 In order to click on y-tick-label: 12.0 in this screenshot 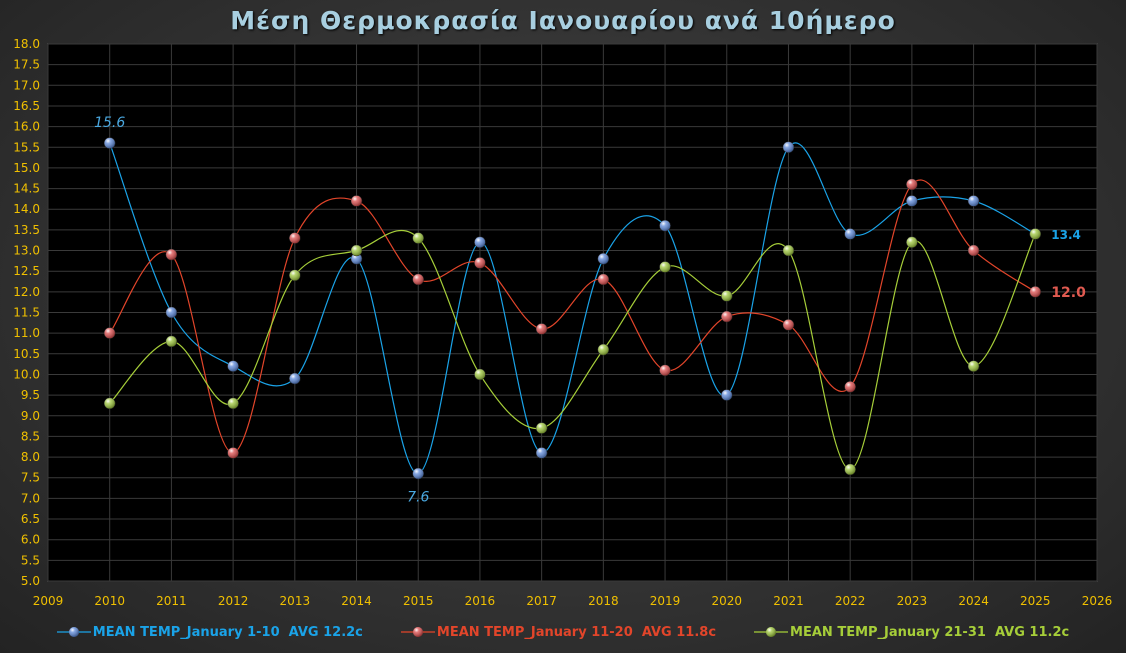, I will do `click(26, 292)`.